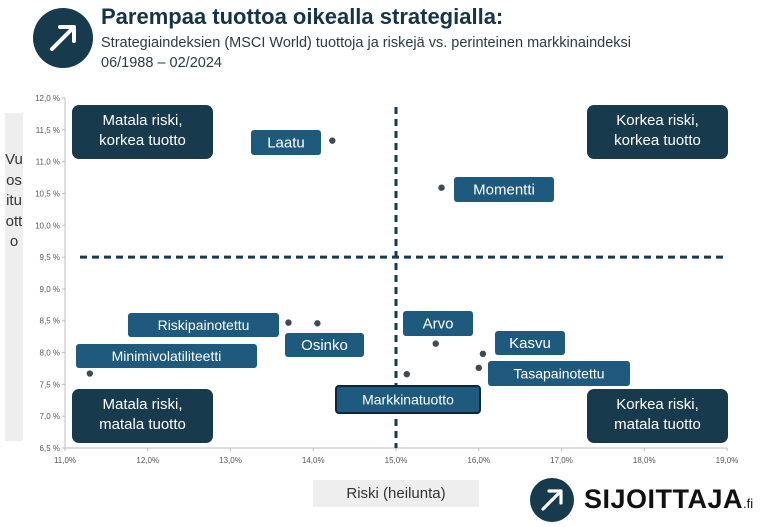  What do you see at coordinates (288, 322) in the screenshot?
I see `data-point-riskipainotettu` at bounding box center [288, 322].